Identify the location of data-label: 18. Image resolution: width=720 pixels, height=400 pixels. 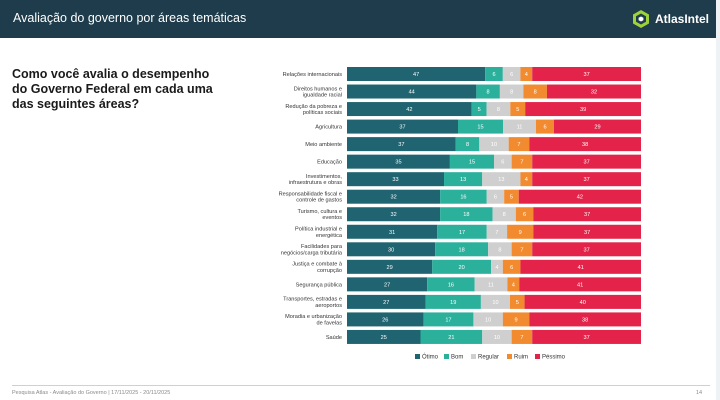
(462, 250).